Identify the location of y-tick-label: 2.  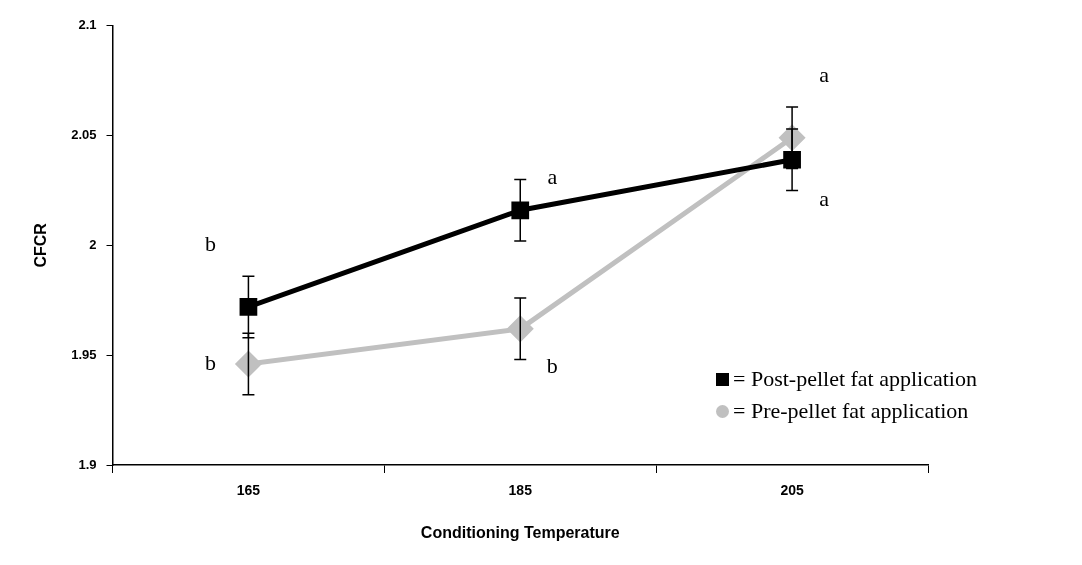
(93, 244).